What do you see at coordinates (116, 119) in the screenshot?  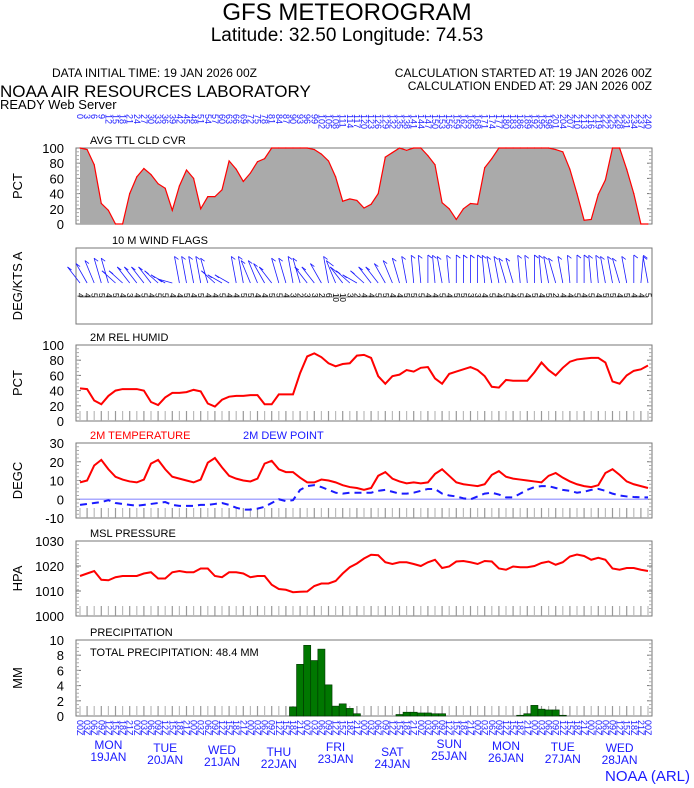 I see `forecast-hour-label: 15` at bounding box center [116, 119].